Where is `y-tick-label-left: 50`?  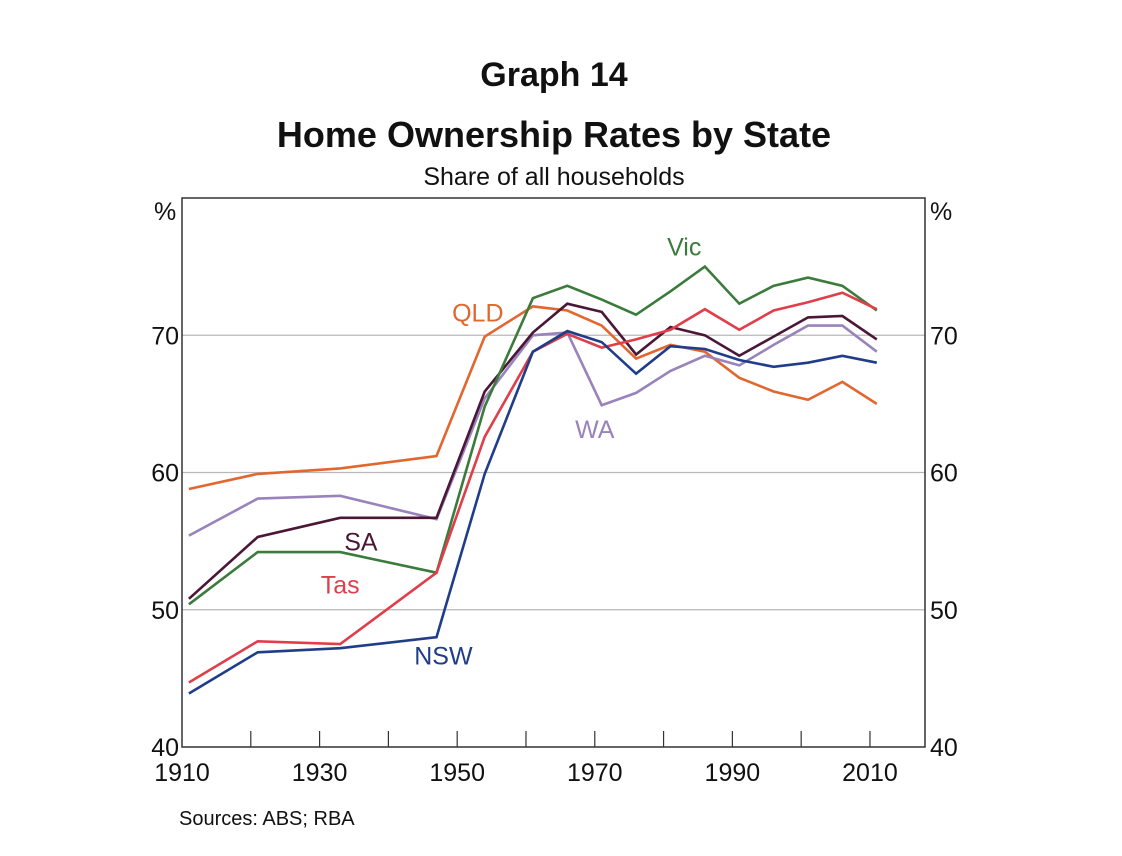
y-tick-label-left: 50 is located at coordinates (165, 611).